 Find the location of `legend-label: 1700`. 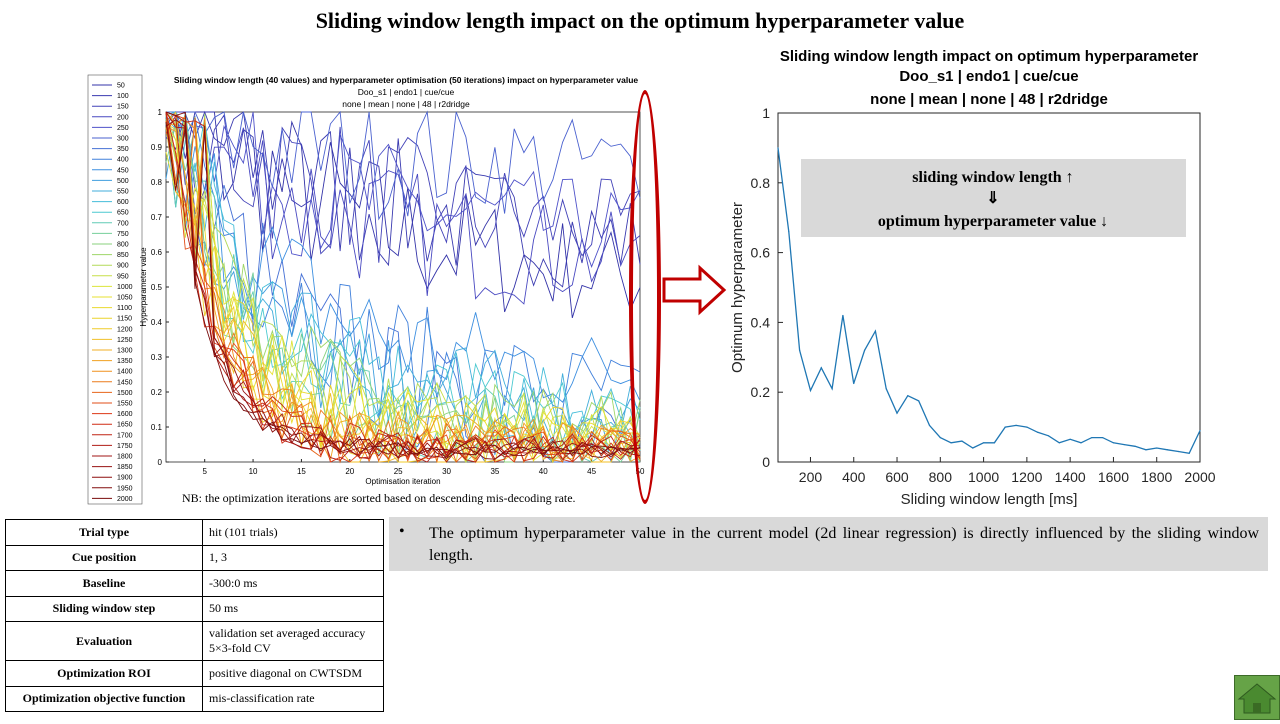

legend-label: 1700 is located at coordinates (125, 435).